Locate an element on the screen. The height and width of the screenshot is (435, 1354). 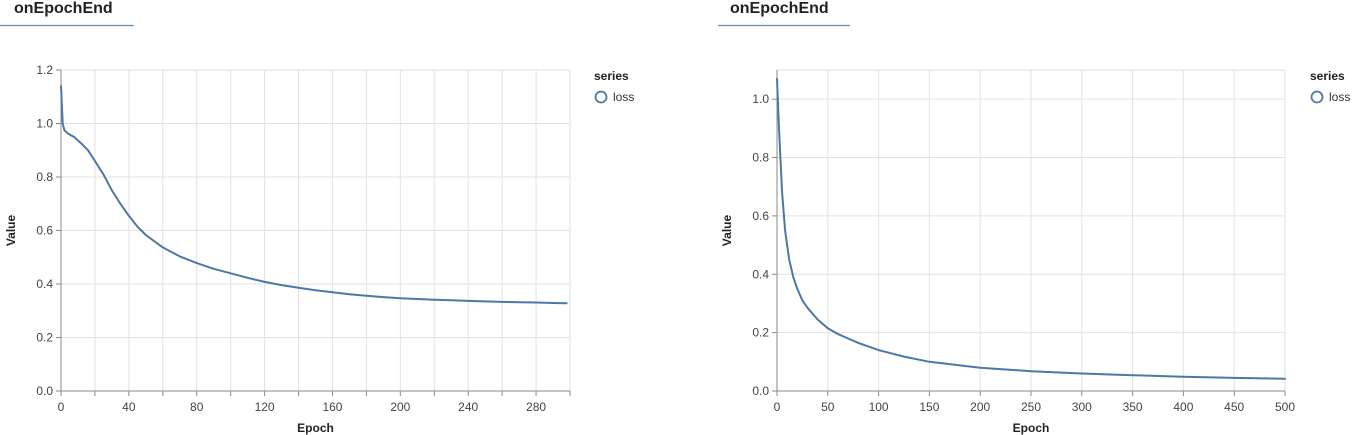
x-tick-label: 50 is located at coordinates (828, 407).